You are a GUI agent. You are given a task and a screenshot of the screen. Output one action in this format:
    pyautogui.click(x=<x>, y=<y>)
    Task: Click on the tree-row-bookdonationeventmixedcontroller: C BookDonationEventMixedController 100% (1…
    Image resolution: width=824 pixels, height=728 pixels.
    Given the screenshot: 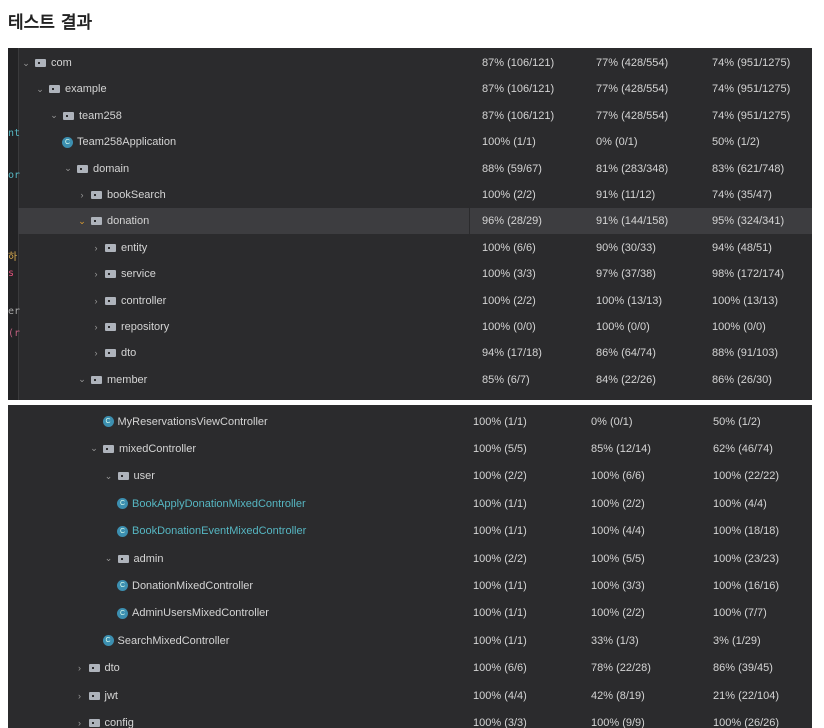 What is the action you would take?
    pyautogui.click(x=410, y=531)
    